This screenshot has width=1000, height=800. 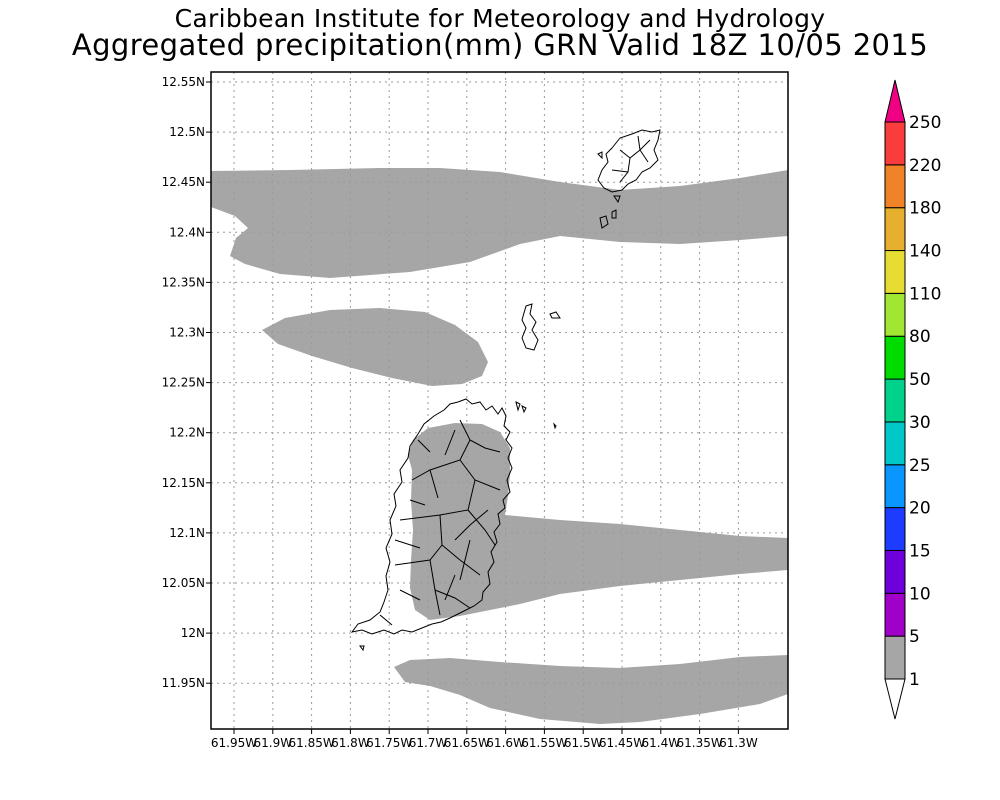 I want to click on carriacou-parish-boundaries, so click(x=631, y=159).